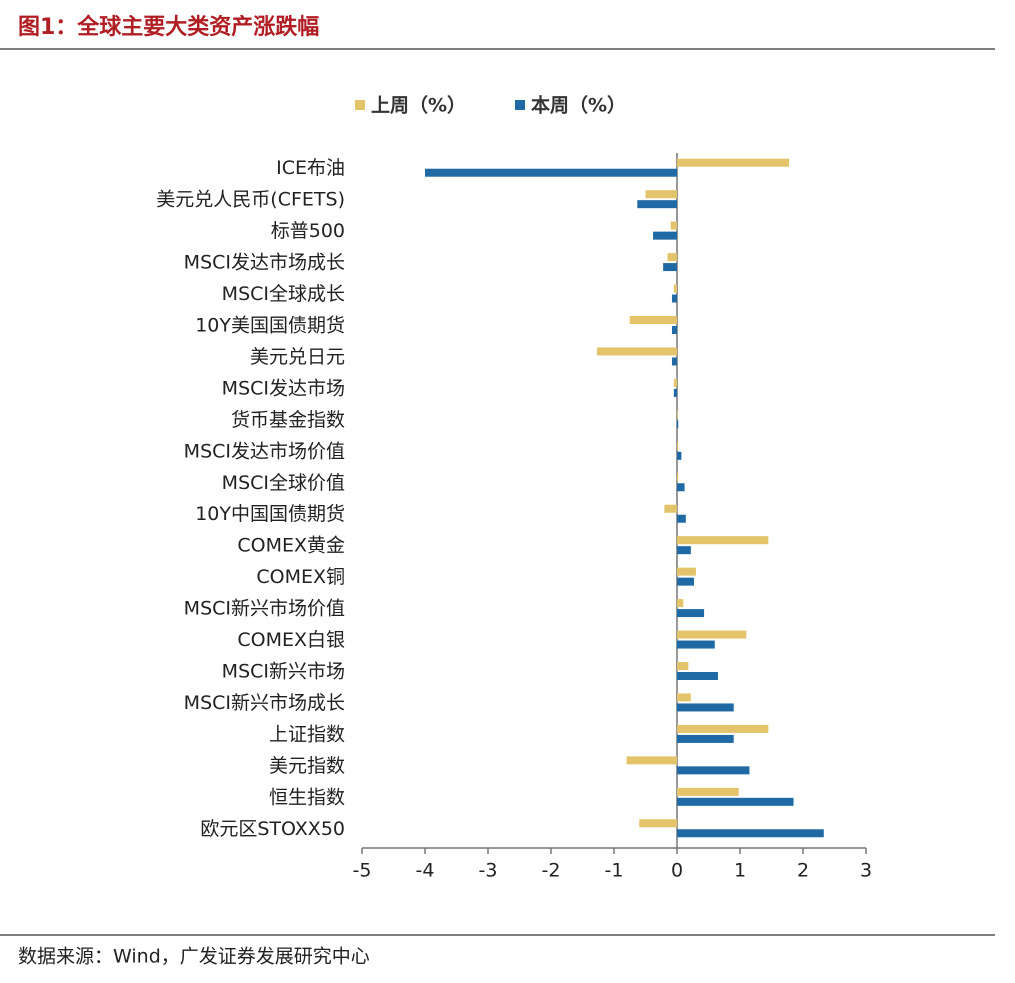 The image size is (1015, 983). Describe the element at coordinates (677, 871) in the screenshot. I see `x-tick-label: 0` at that location.